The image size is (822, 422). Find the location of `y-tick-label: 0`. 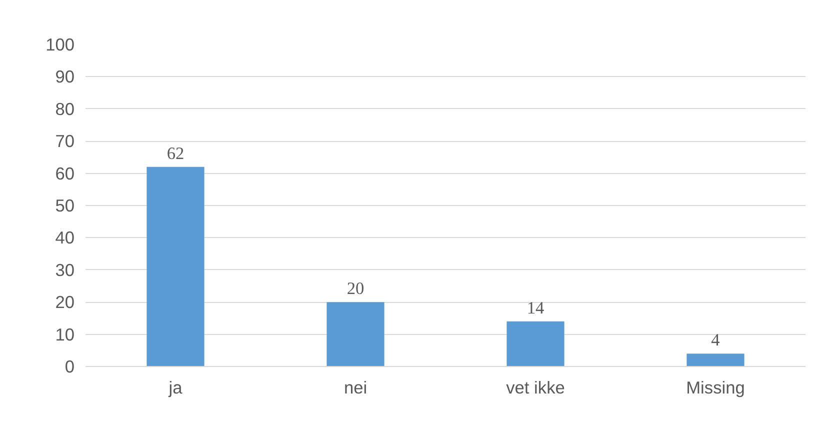

y-tick-label: 0 is located at coordinates (69, 366).